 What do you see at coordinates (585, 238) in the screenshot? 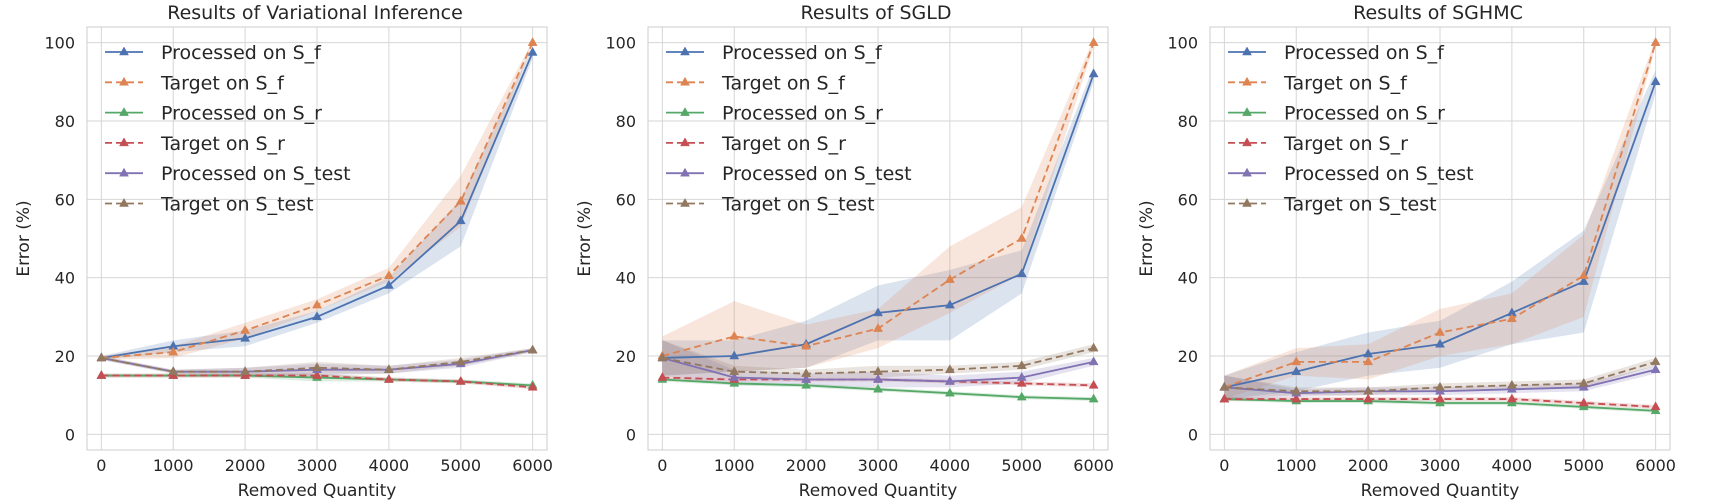
I see `y-axis-label: Error (%)` at bounding box center [585, 238].